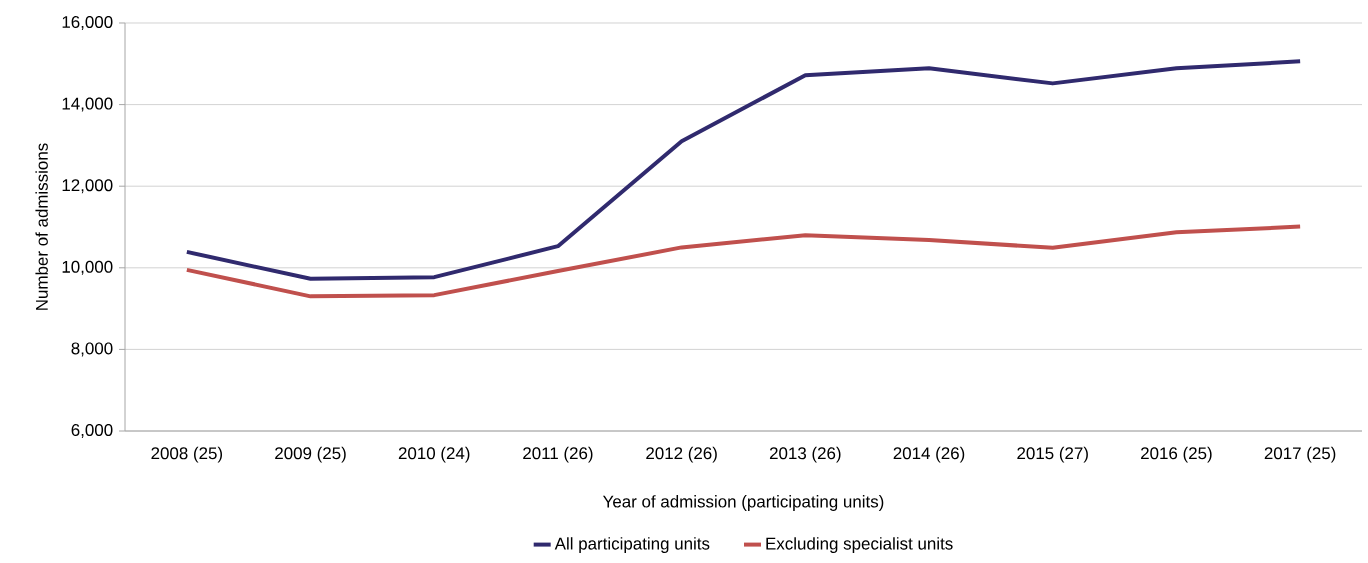 Image resolution: width=1368 pixels, height=563 pixels. I want to click on y-tick-label: 12,000, so click(87, 186).